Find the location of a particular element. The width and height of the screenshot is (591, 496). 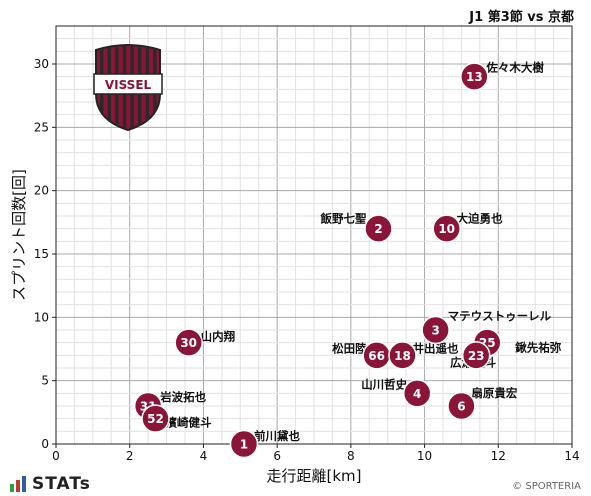

y-axis-label: スプリント回数[回] is located at coordinates (19, 235).